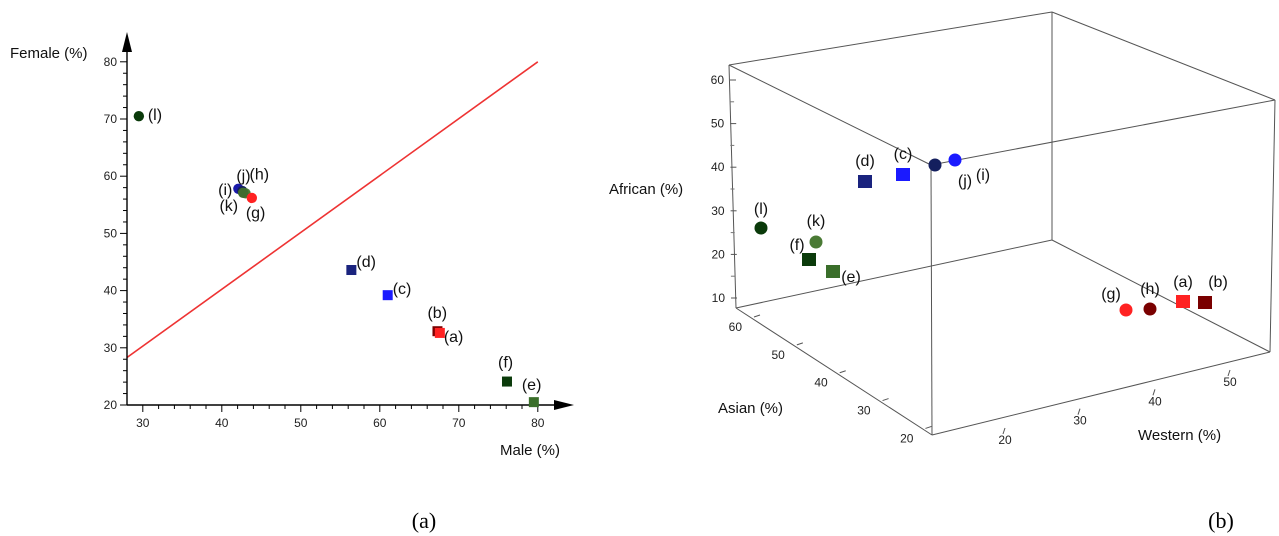 The height and width of the screenshot is (536, 1279). I want to click on point3d-label: (g), so click(1111, 294).